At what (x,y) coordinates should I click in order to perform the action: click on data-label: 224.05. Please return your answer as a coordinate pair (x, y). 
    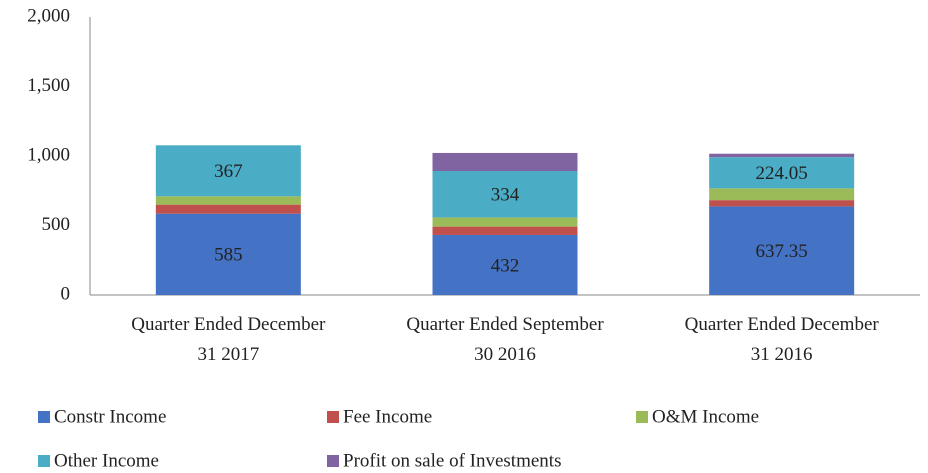
    Looking at the image, I should click on (782, 173).